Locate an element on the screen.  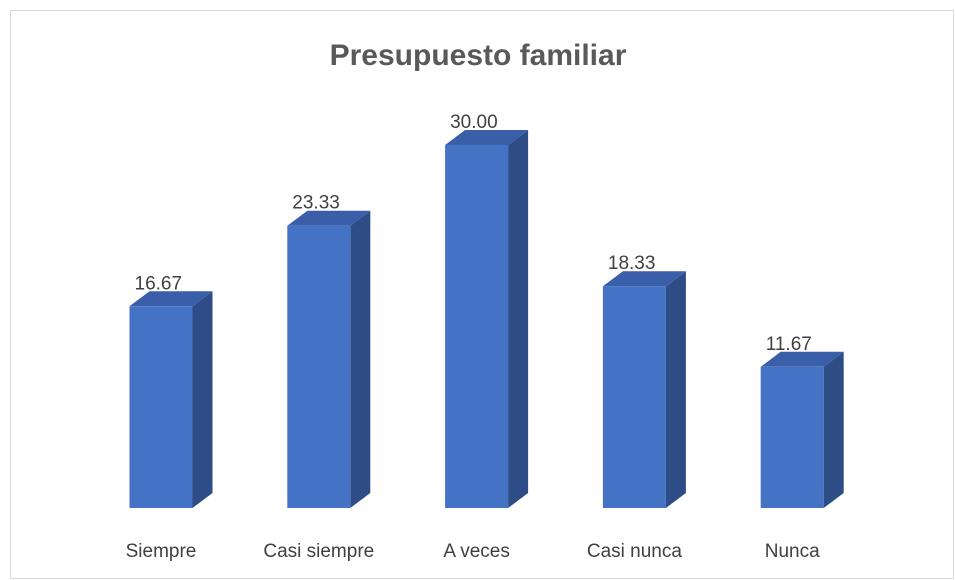
x-tick-label: Nunca is located at coordinates (792, 551).